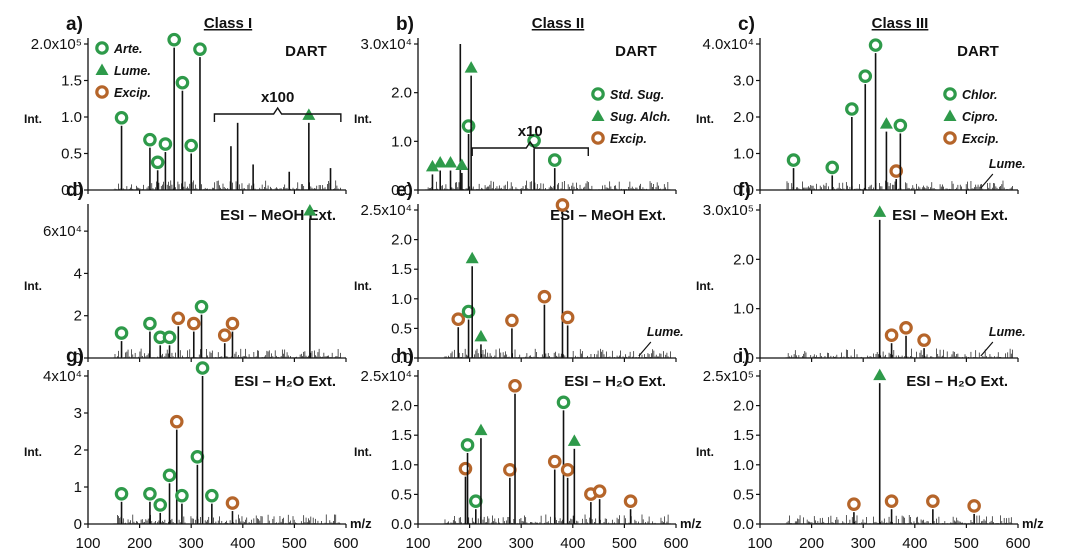  I want to click on panel-label: h), so click(405, 356).